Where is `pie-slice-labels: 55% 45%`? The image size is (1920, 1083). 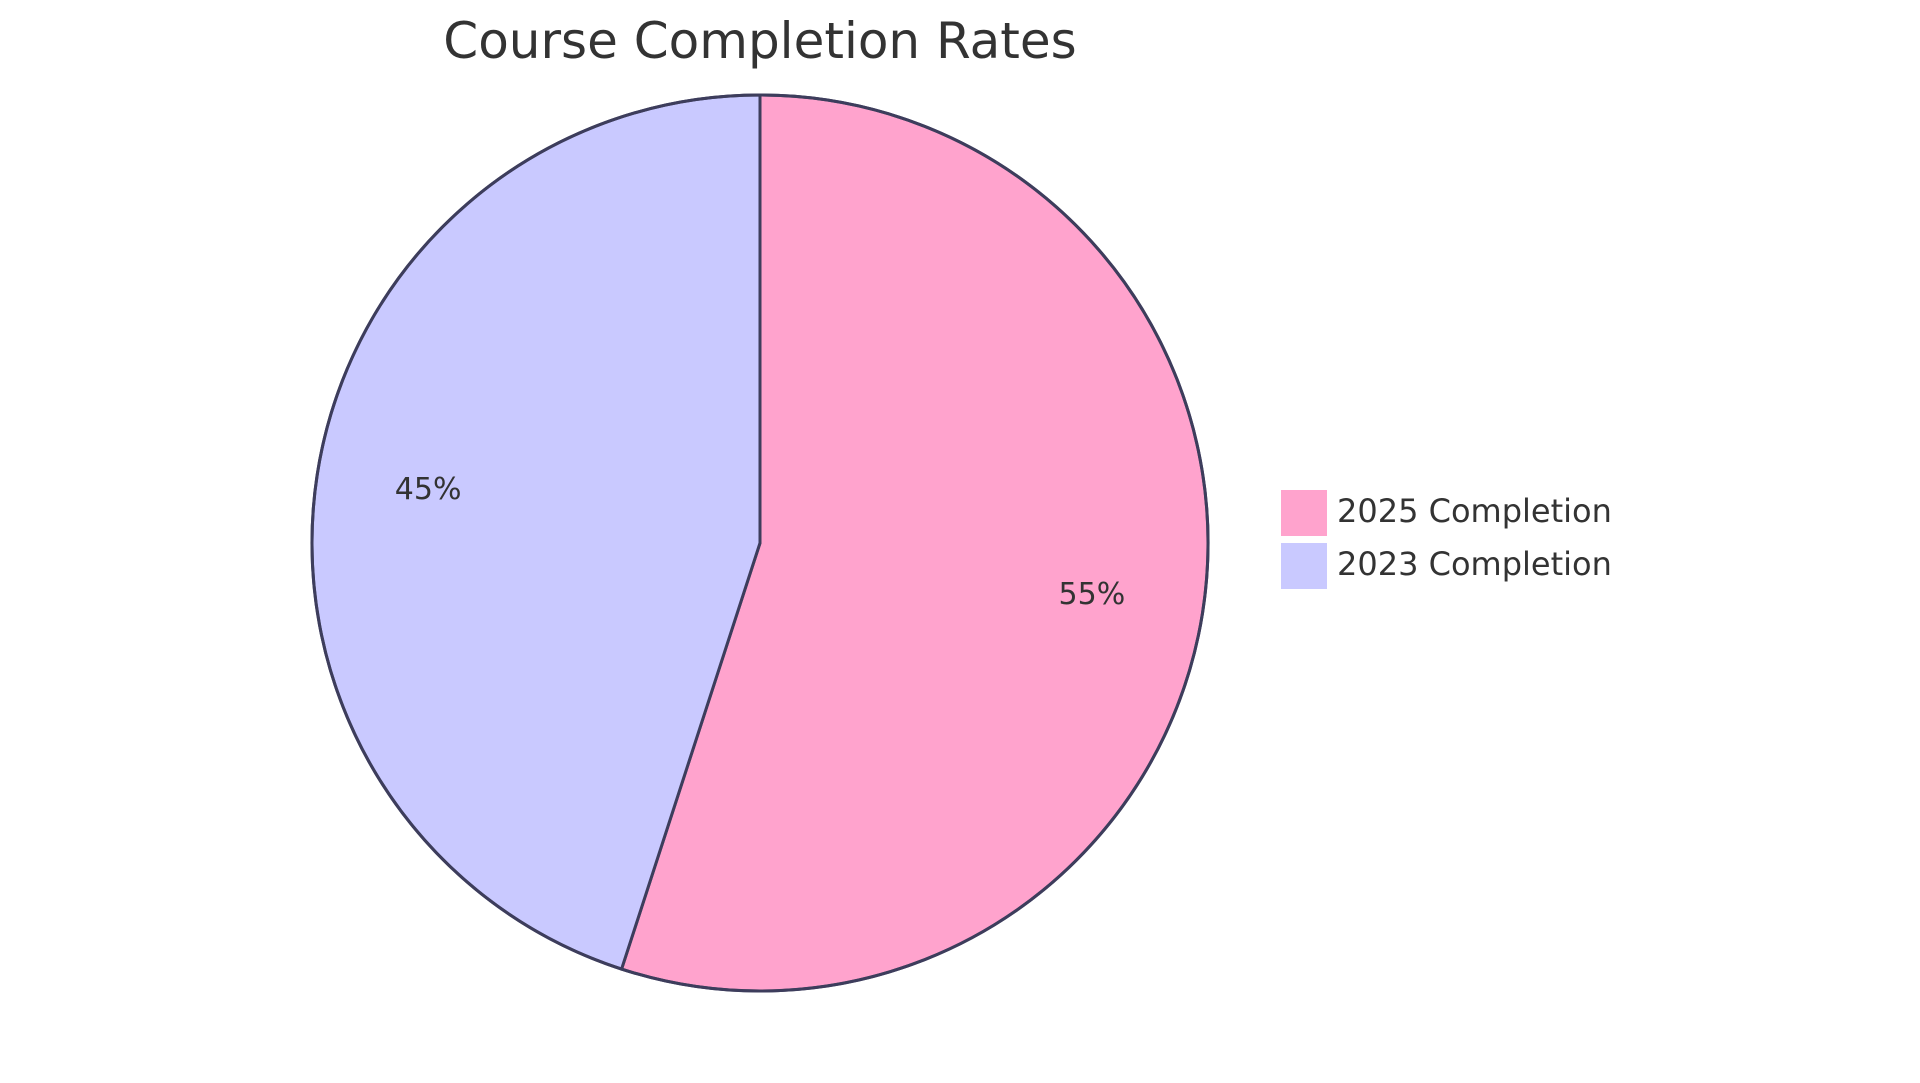
pie-slice-labels: 55% 45% is located at coordinates (760, 542).